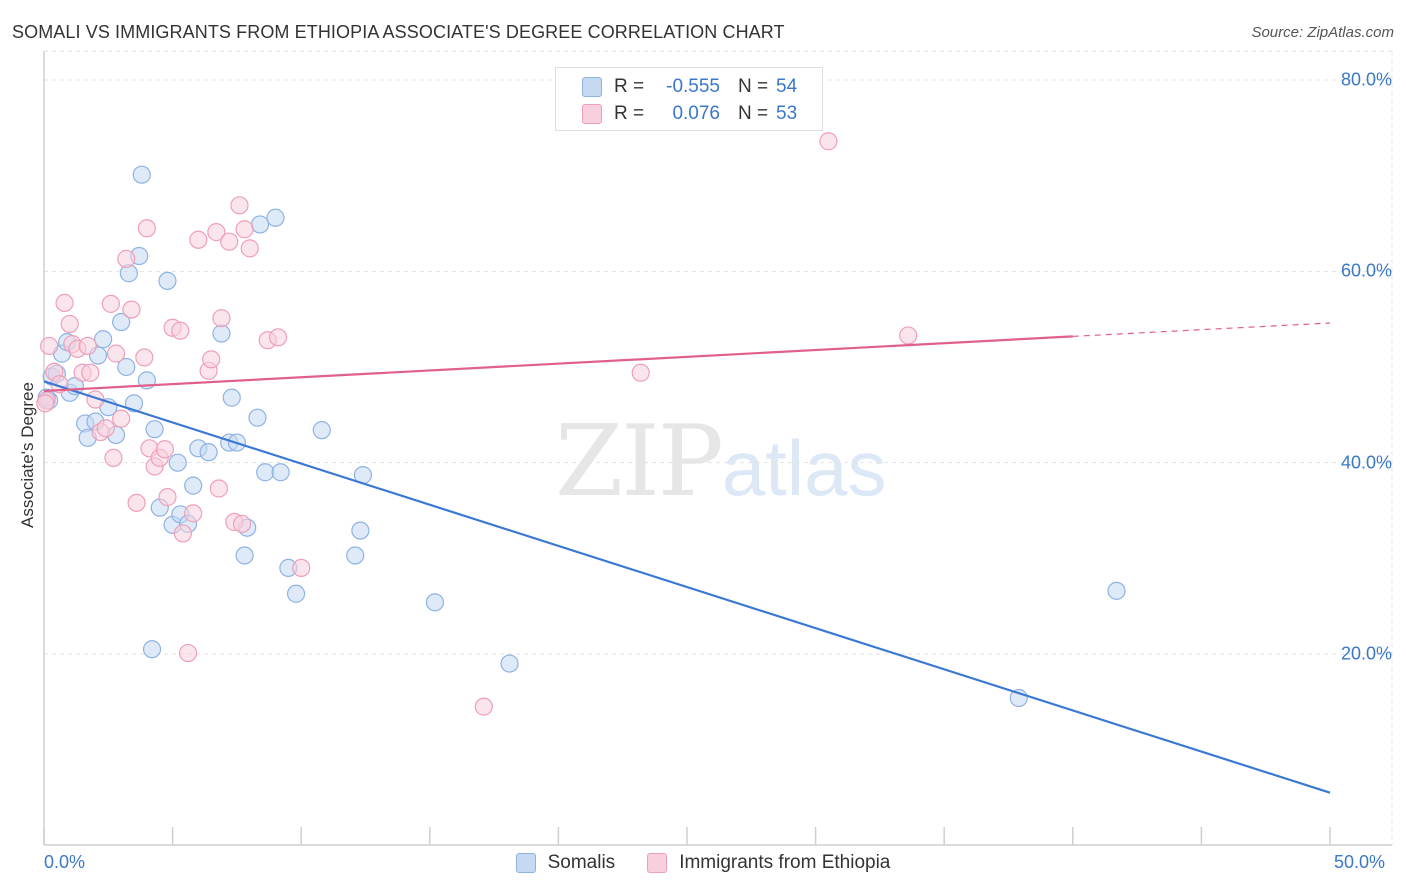 This screenshot has height=892, width=1406. I want to click on legend-label: Somalis, so click(581, 862).